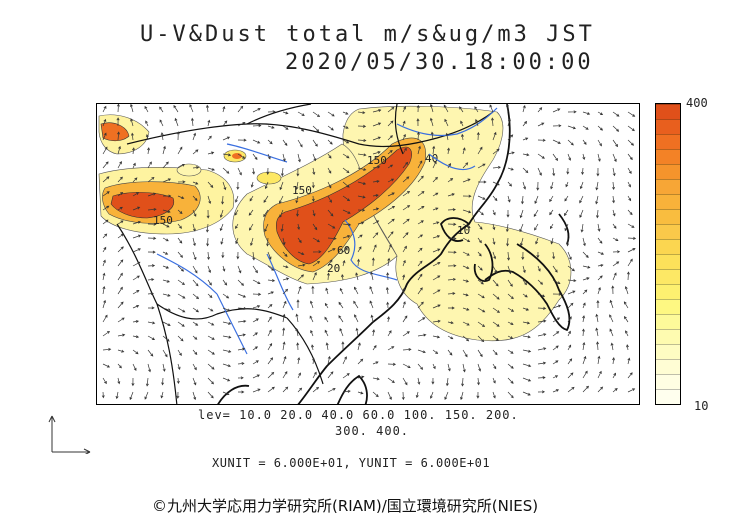  I want to click on contour-levels-line1: lev= 10.0 20.0 40.0 60.0 100. 150. 200., so click(358, 415).